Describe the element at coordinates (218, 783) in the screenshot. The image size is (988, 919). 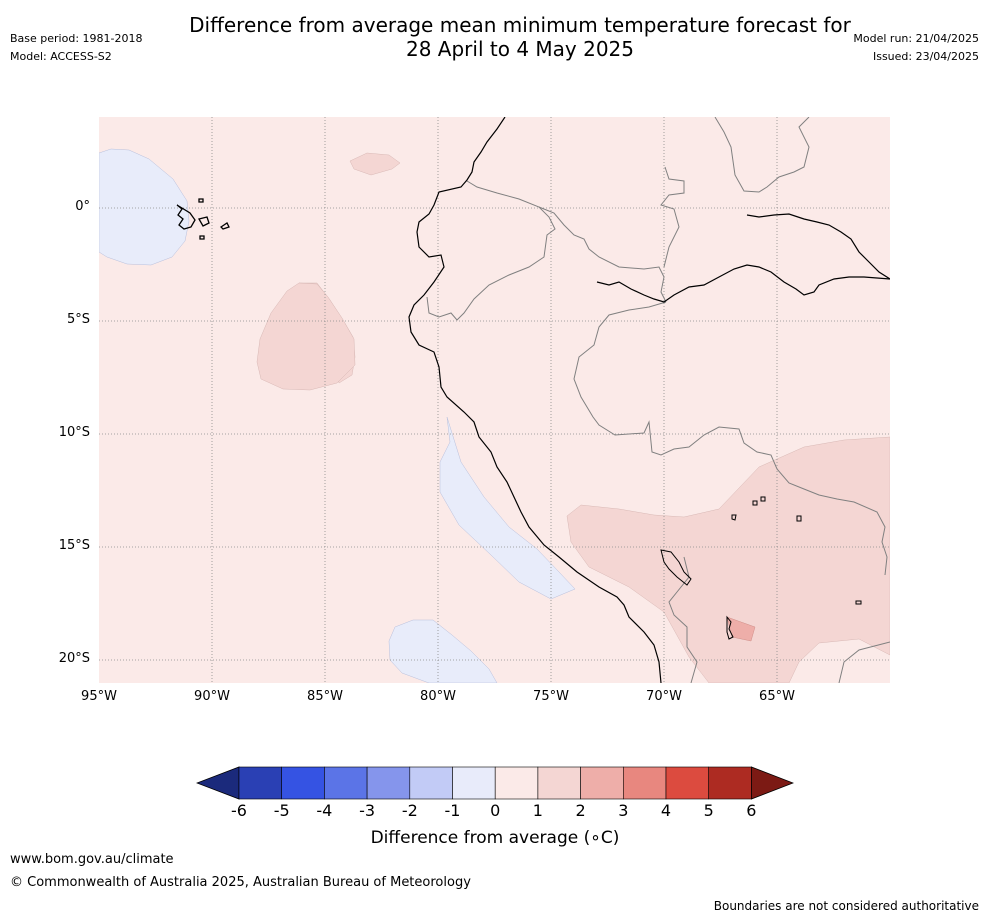
I see `colorbar-extend-low` at that location.